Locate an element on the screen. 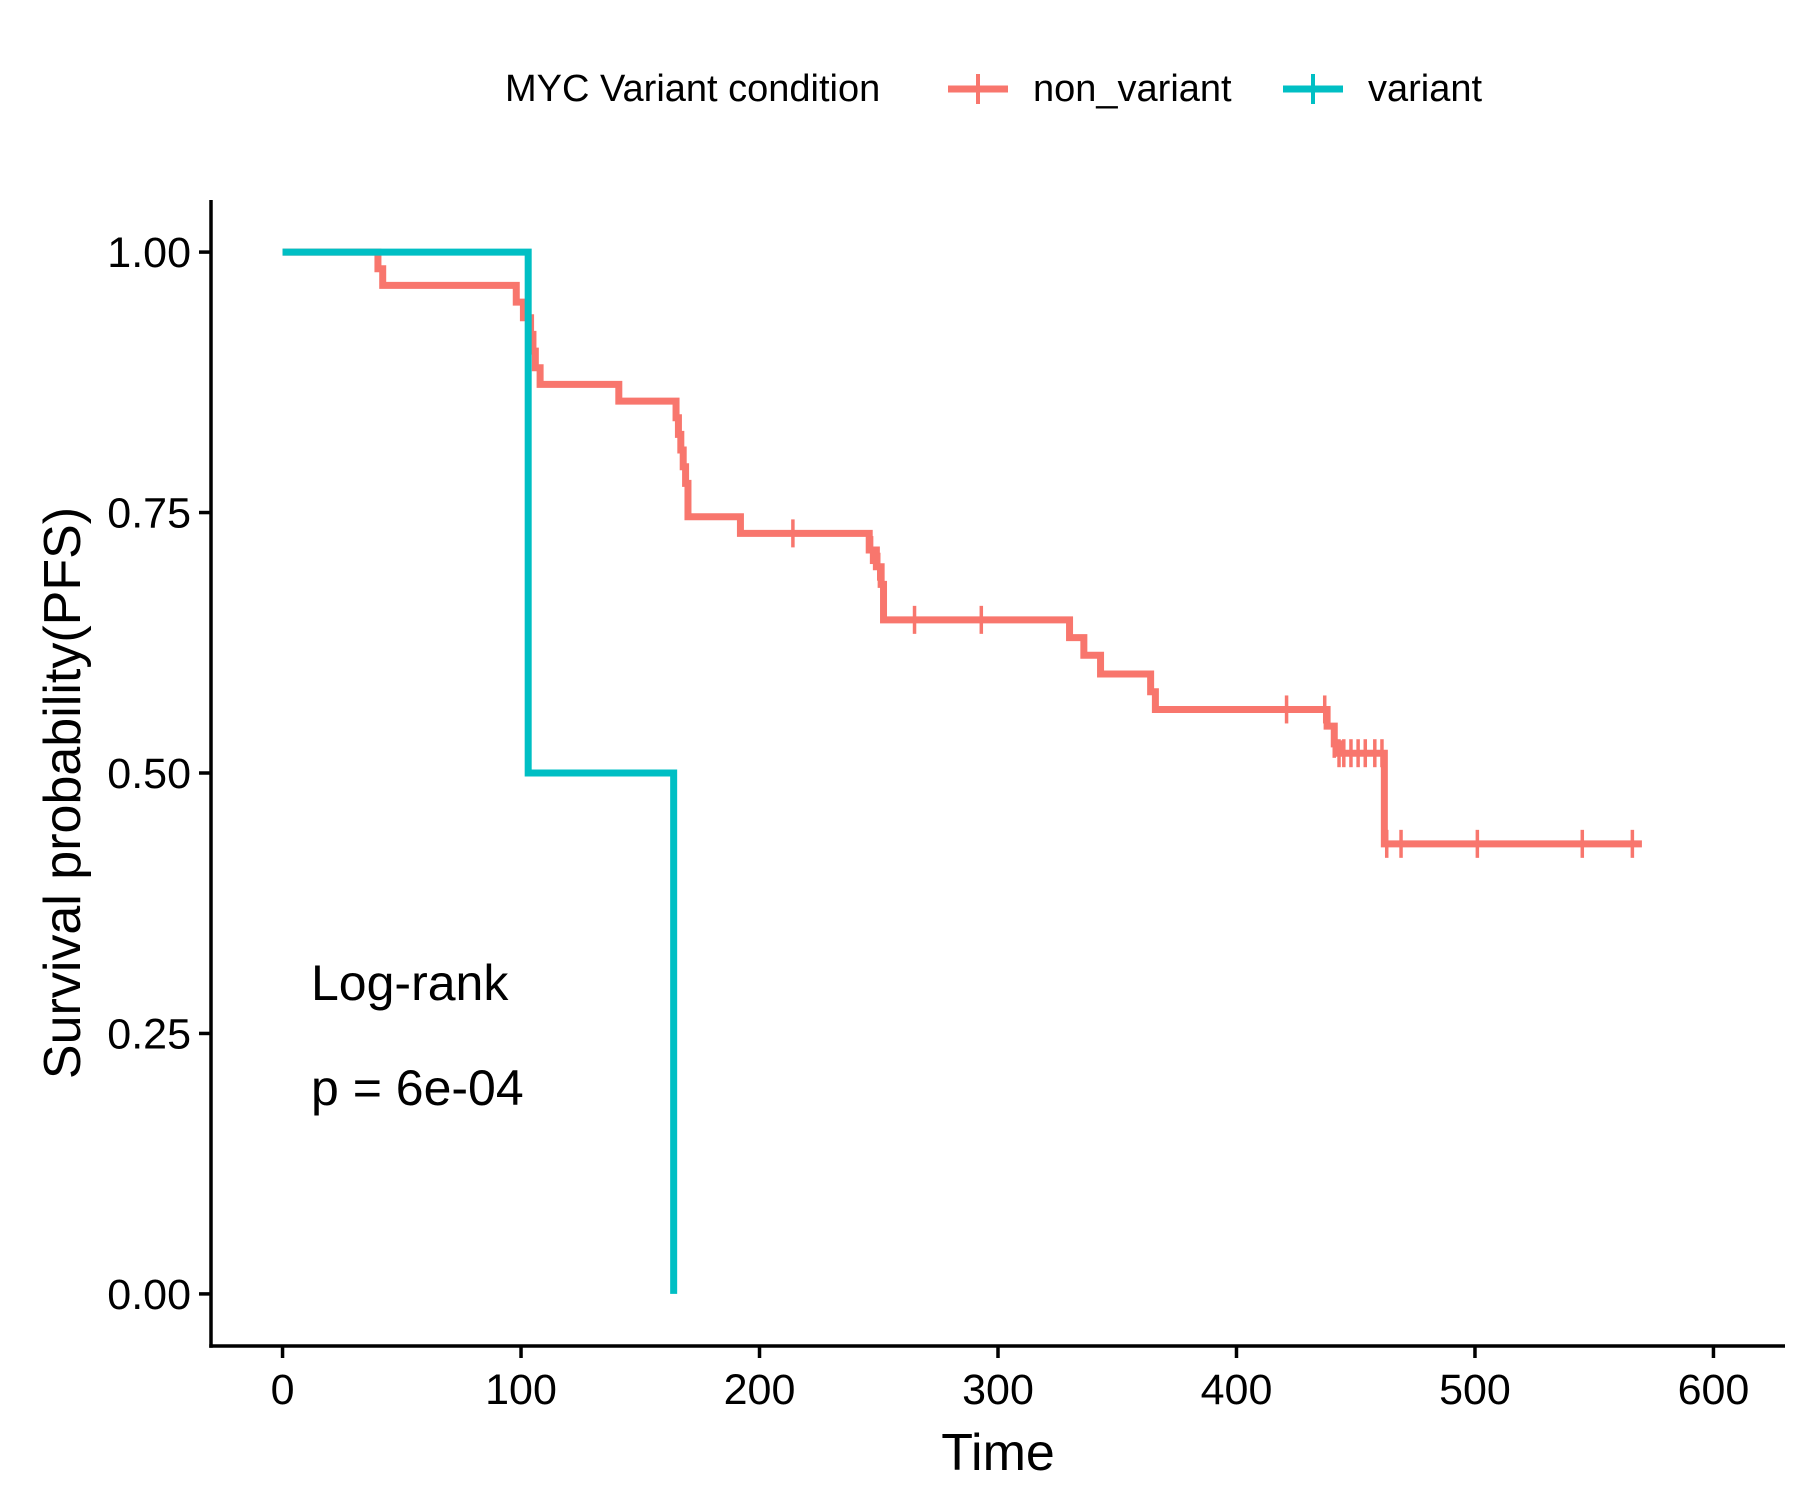  legend-title: MYC Variant condition is located at coordinates (693, 89).